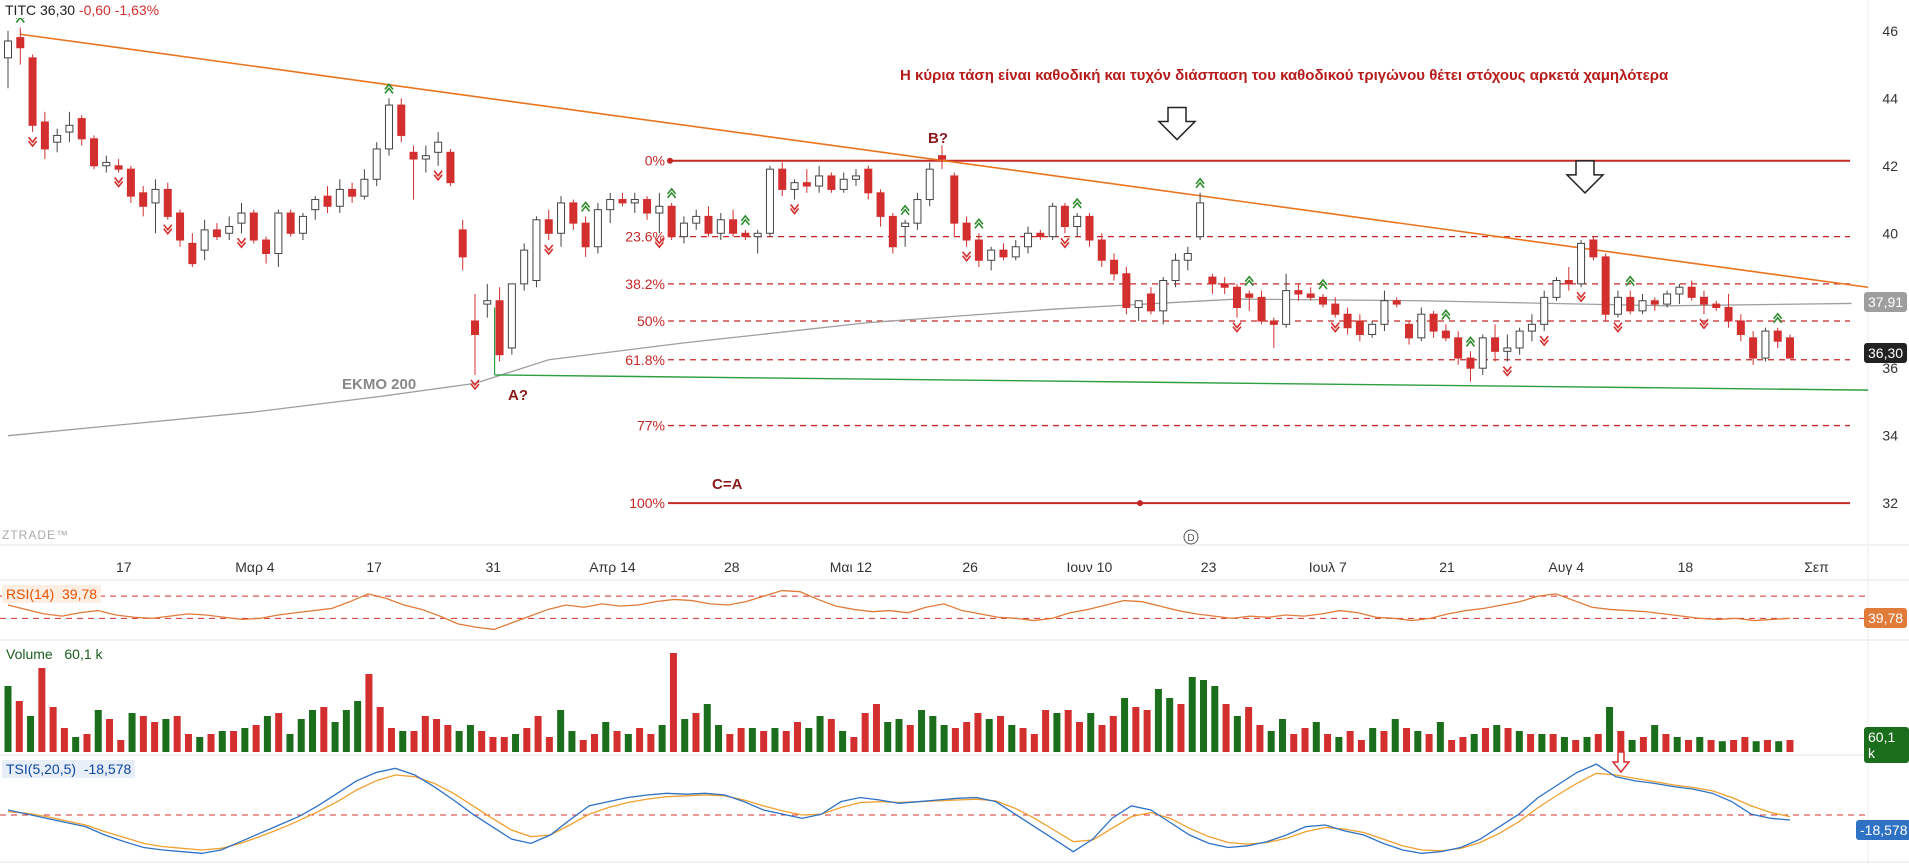  Describe the element at coordinates (1191, 537) in the screenshot. I see `event-marker-icon` at that location.